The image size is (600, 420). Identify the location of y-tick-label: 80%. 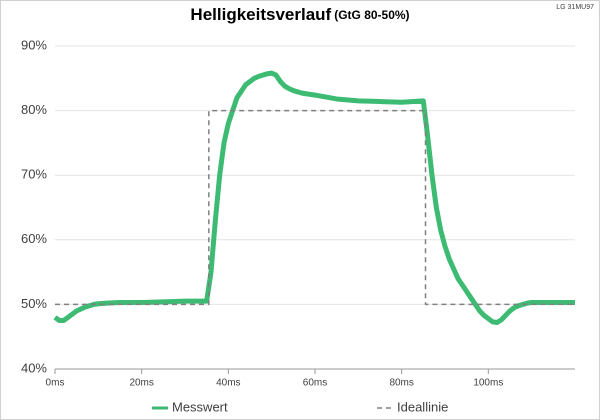
(34, 109).